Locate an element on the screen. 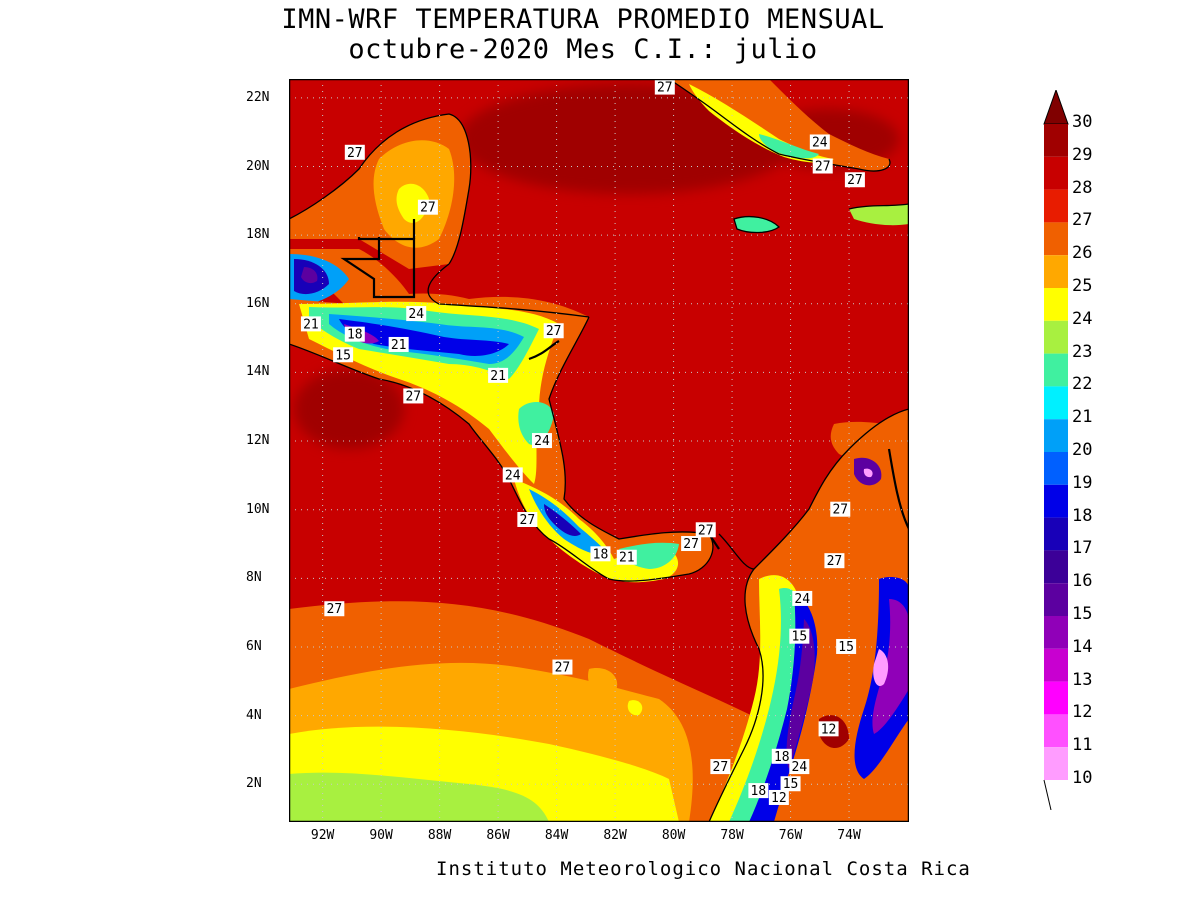 The image size is (1200, 900). map-title-line2: octubre-2020 Mes C.I.: julio is located at coordinates (583, 49).